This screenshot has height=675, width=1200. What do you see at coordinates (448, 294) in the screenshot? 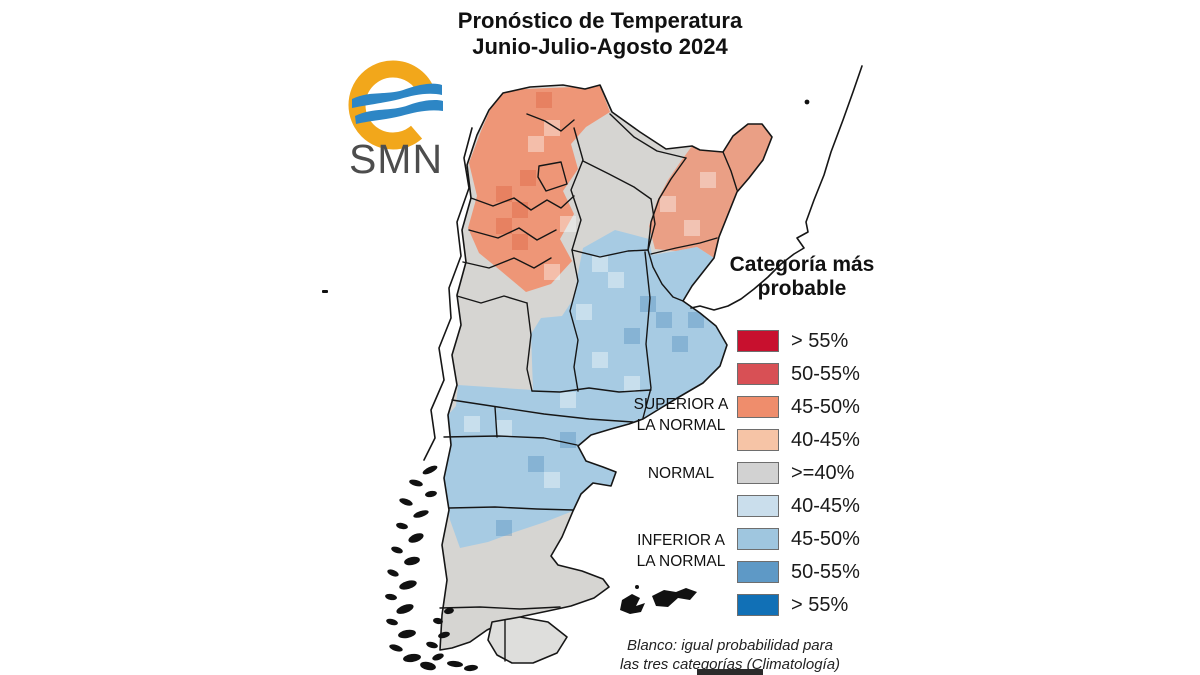
I see `chile-coastline` at bounding box center [448, 294].